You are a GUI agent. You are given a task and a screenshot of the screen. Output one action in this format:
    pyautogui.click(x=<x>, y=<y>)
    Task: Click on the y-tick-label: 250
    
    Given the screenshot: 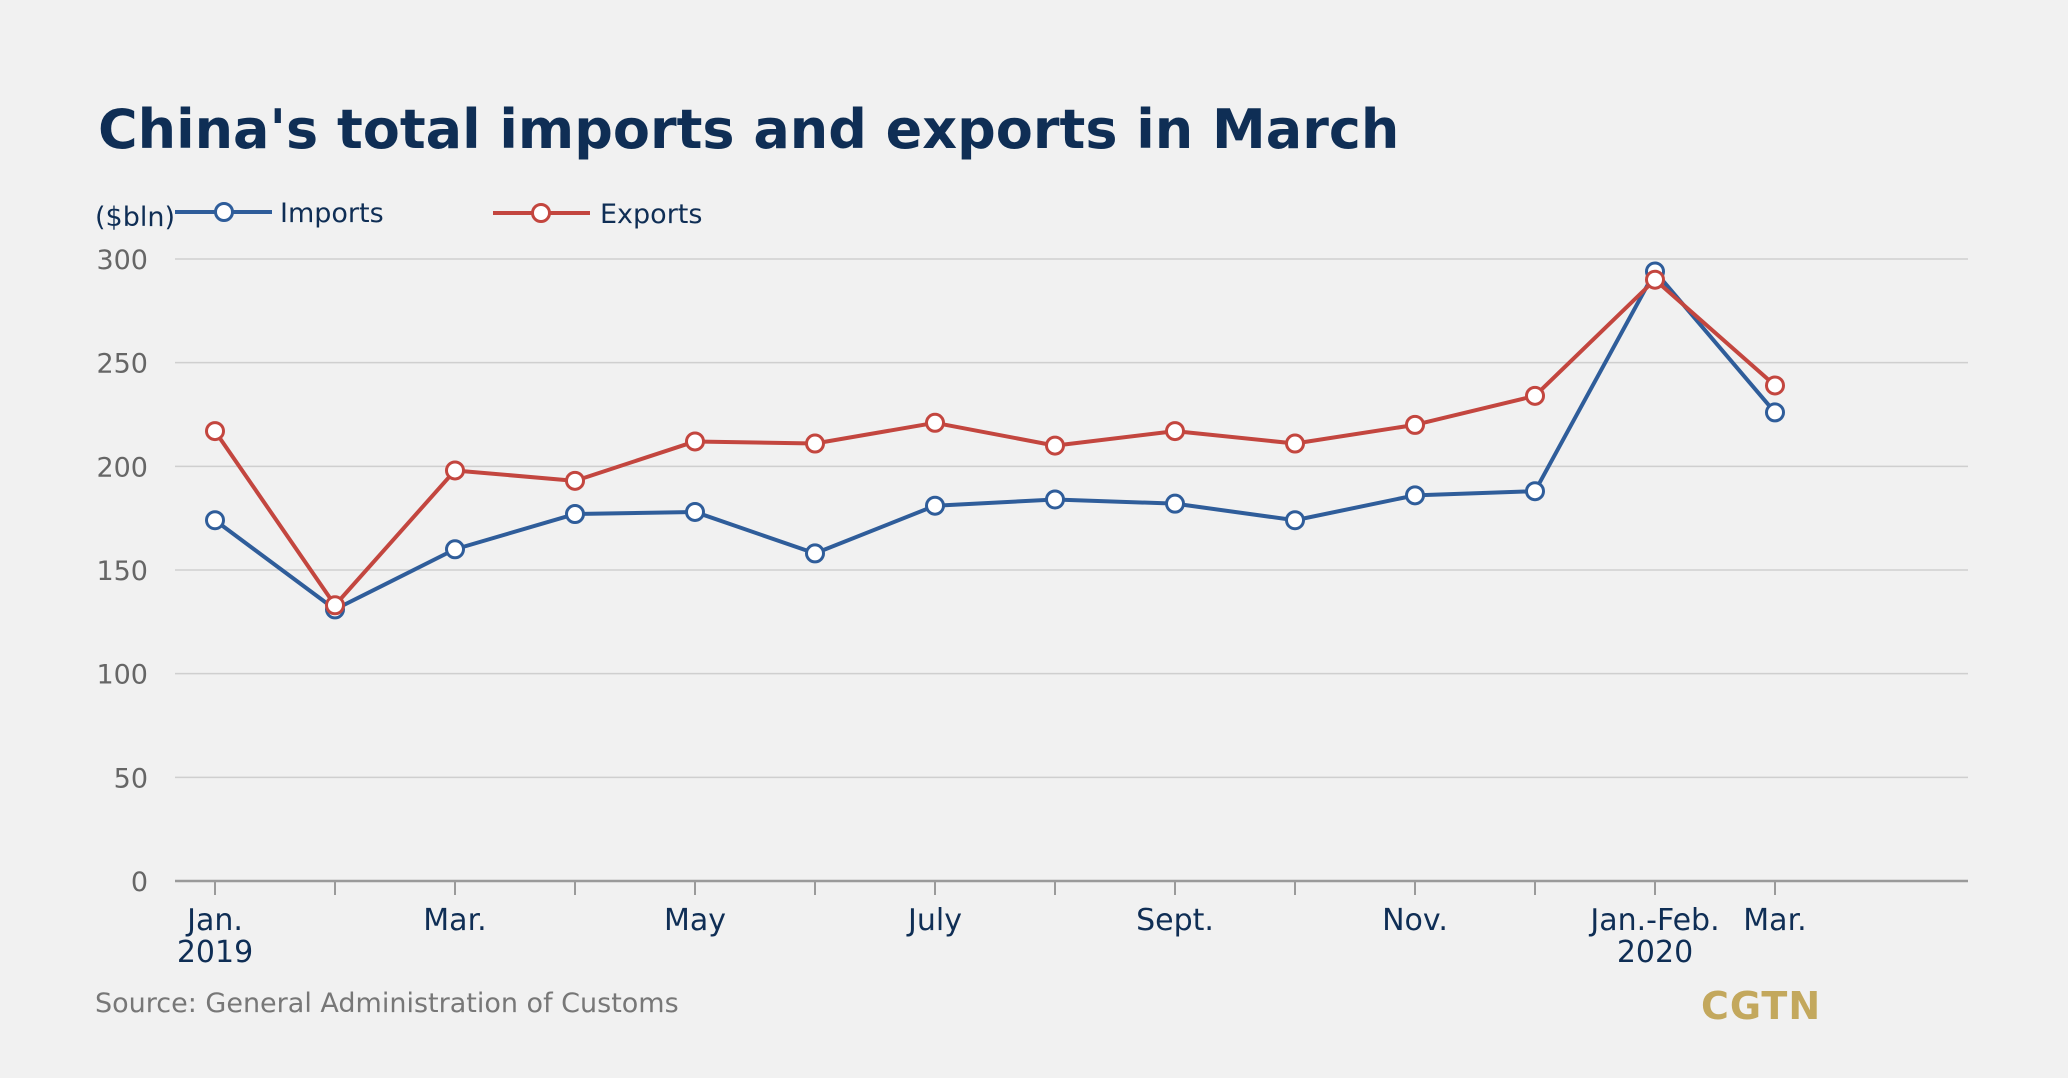 What is the action you would take?
    pyautogui.click(x=122, y=364)
    